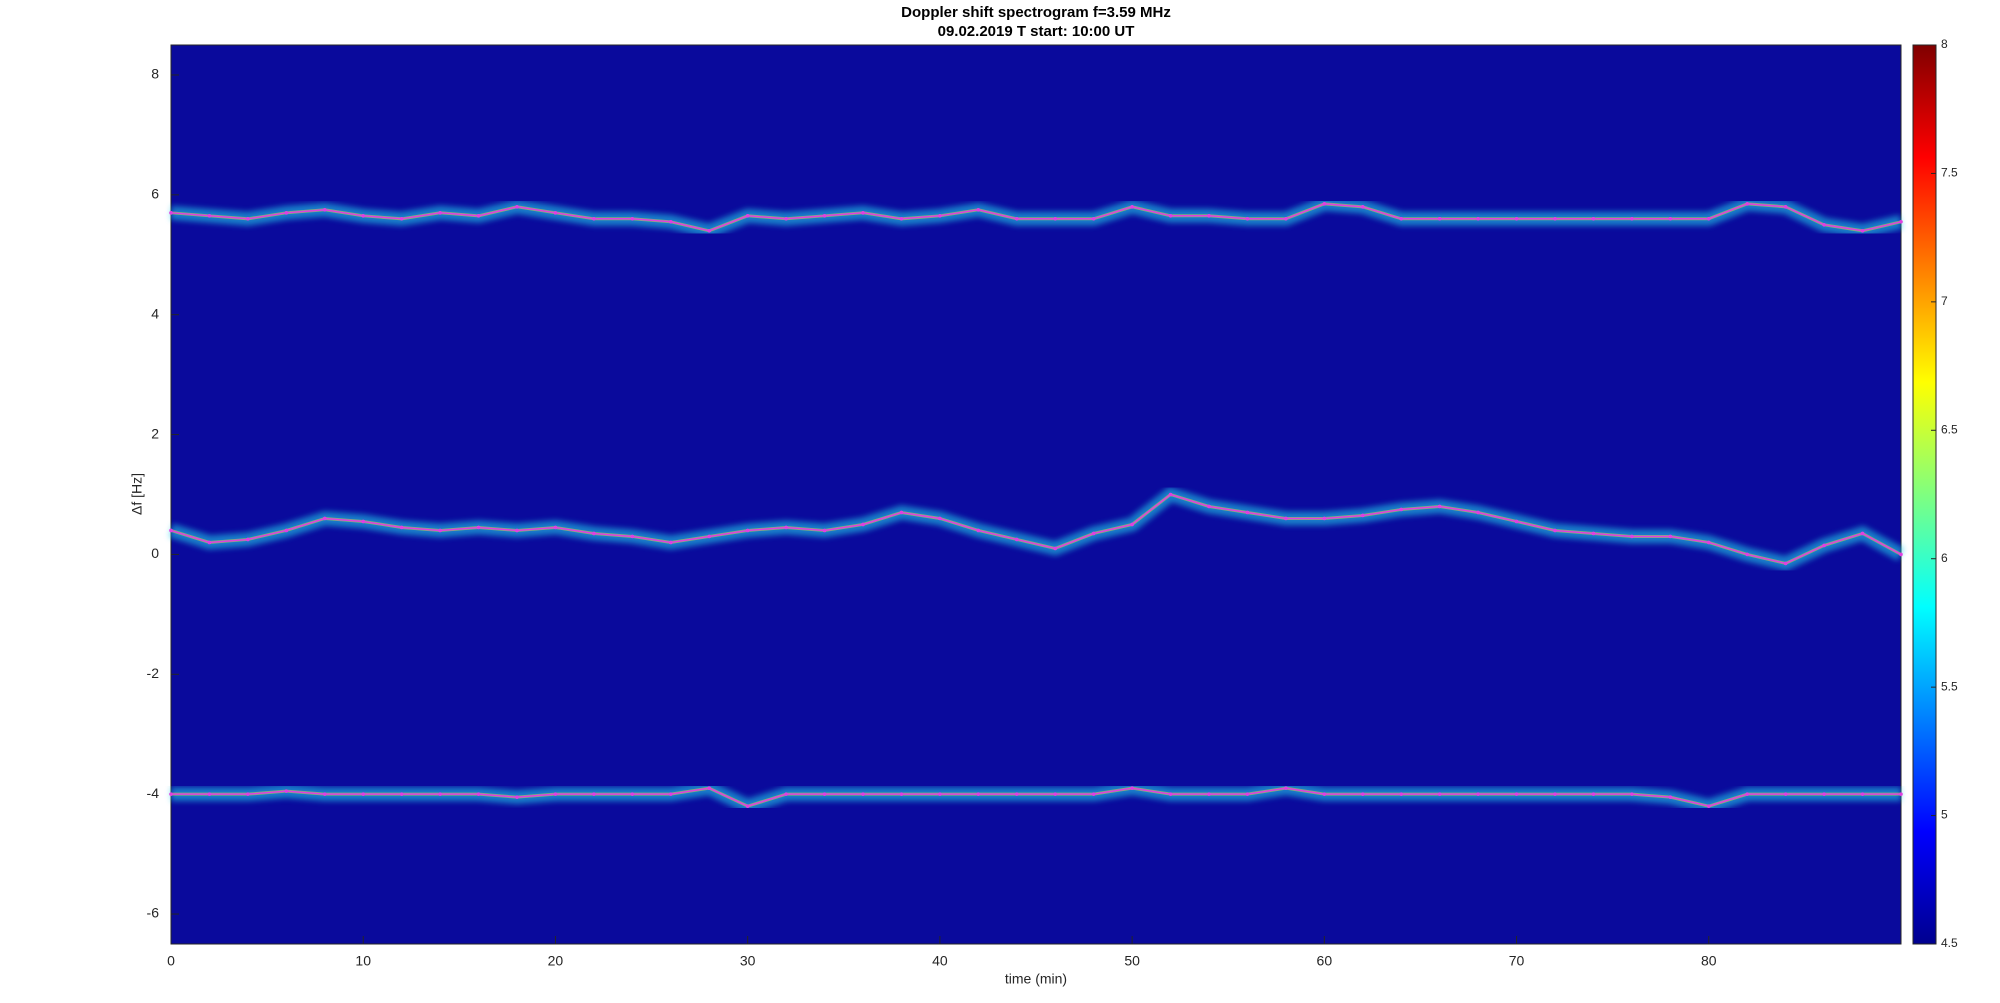 The image size is (2000, 1003). Describe the element at coordinates (153, 673) in the screenshot. I see `y-tick-label: -2` at that location.